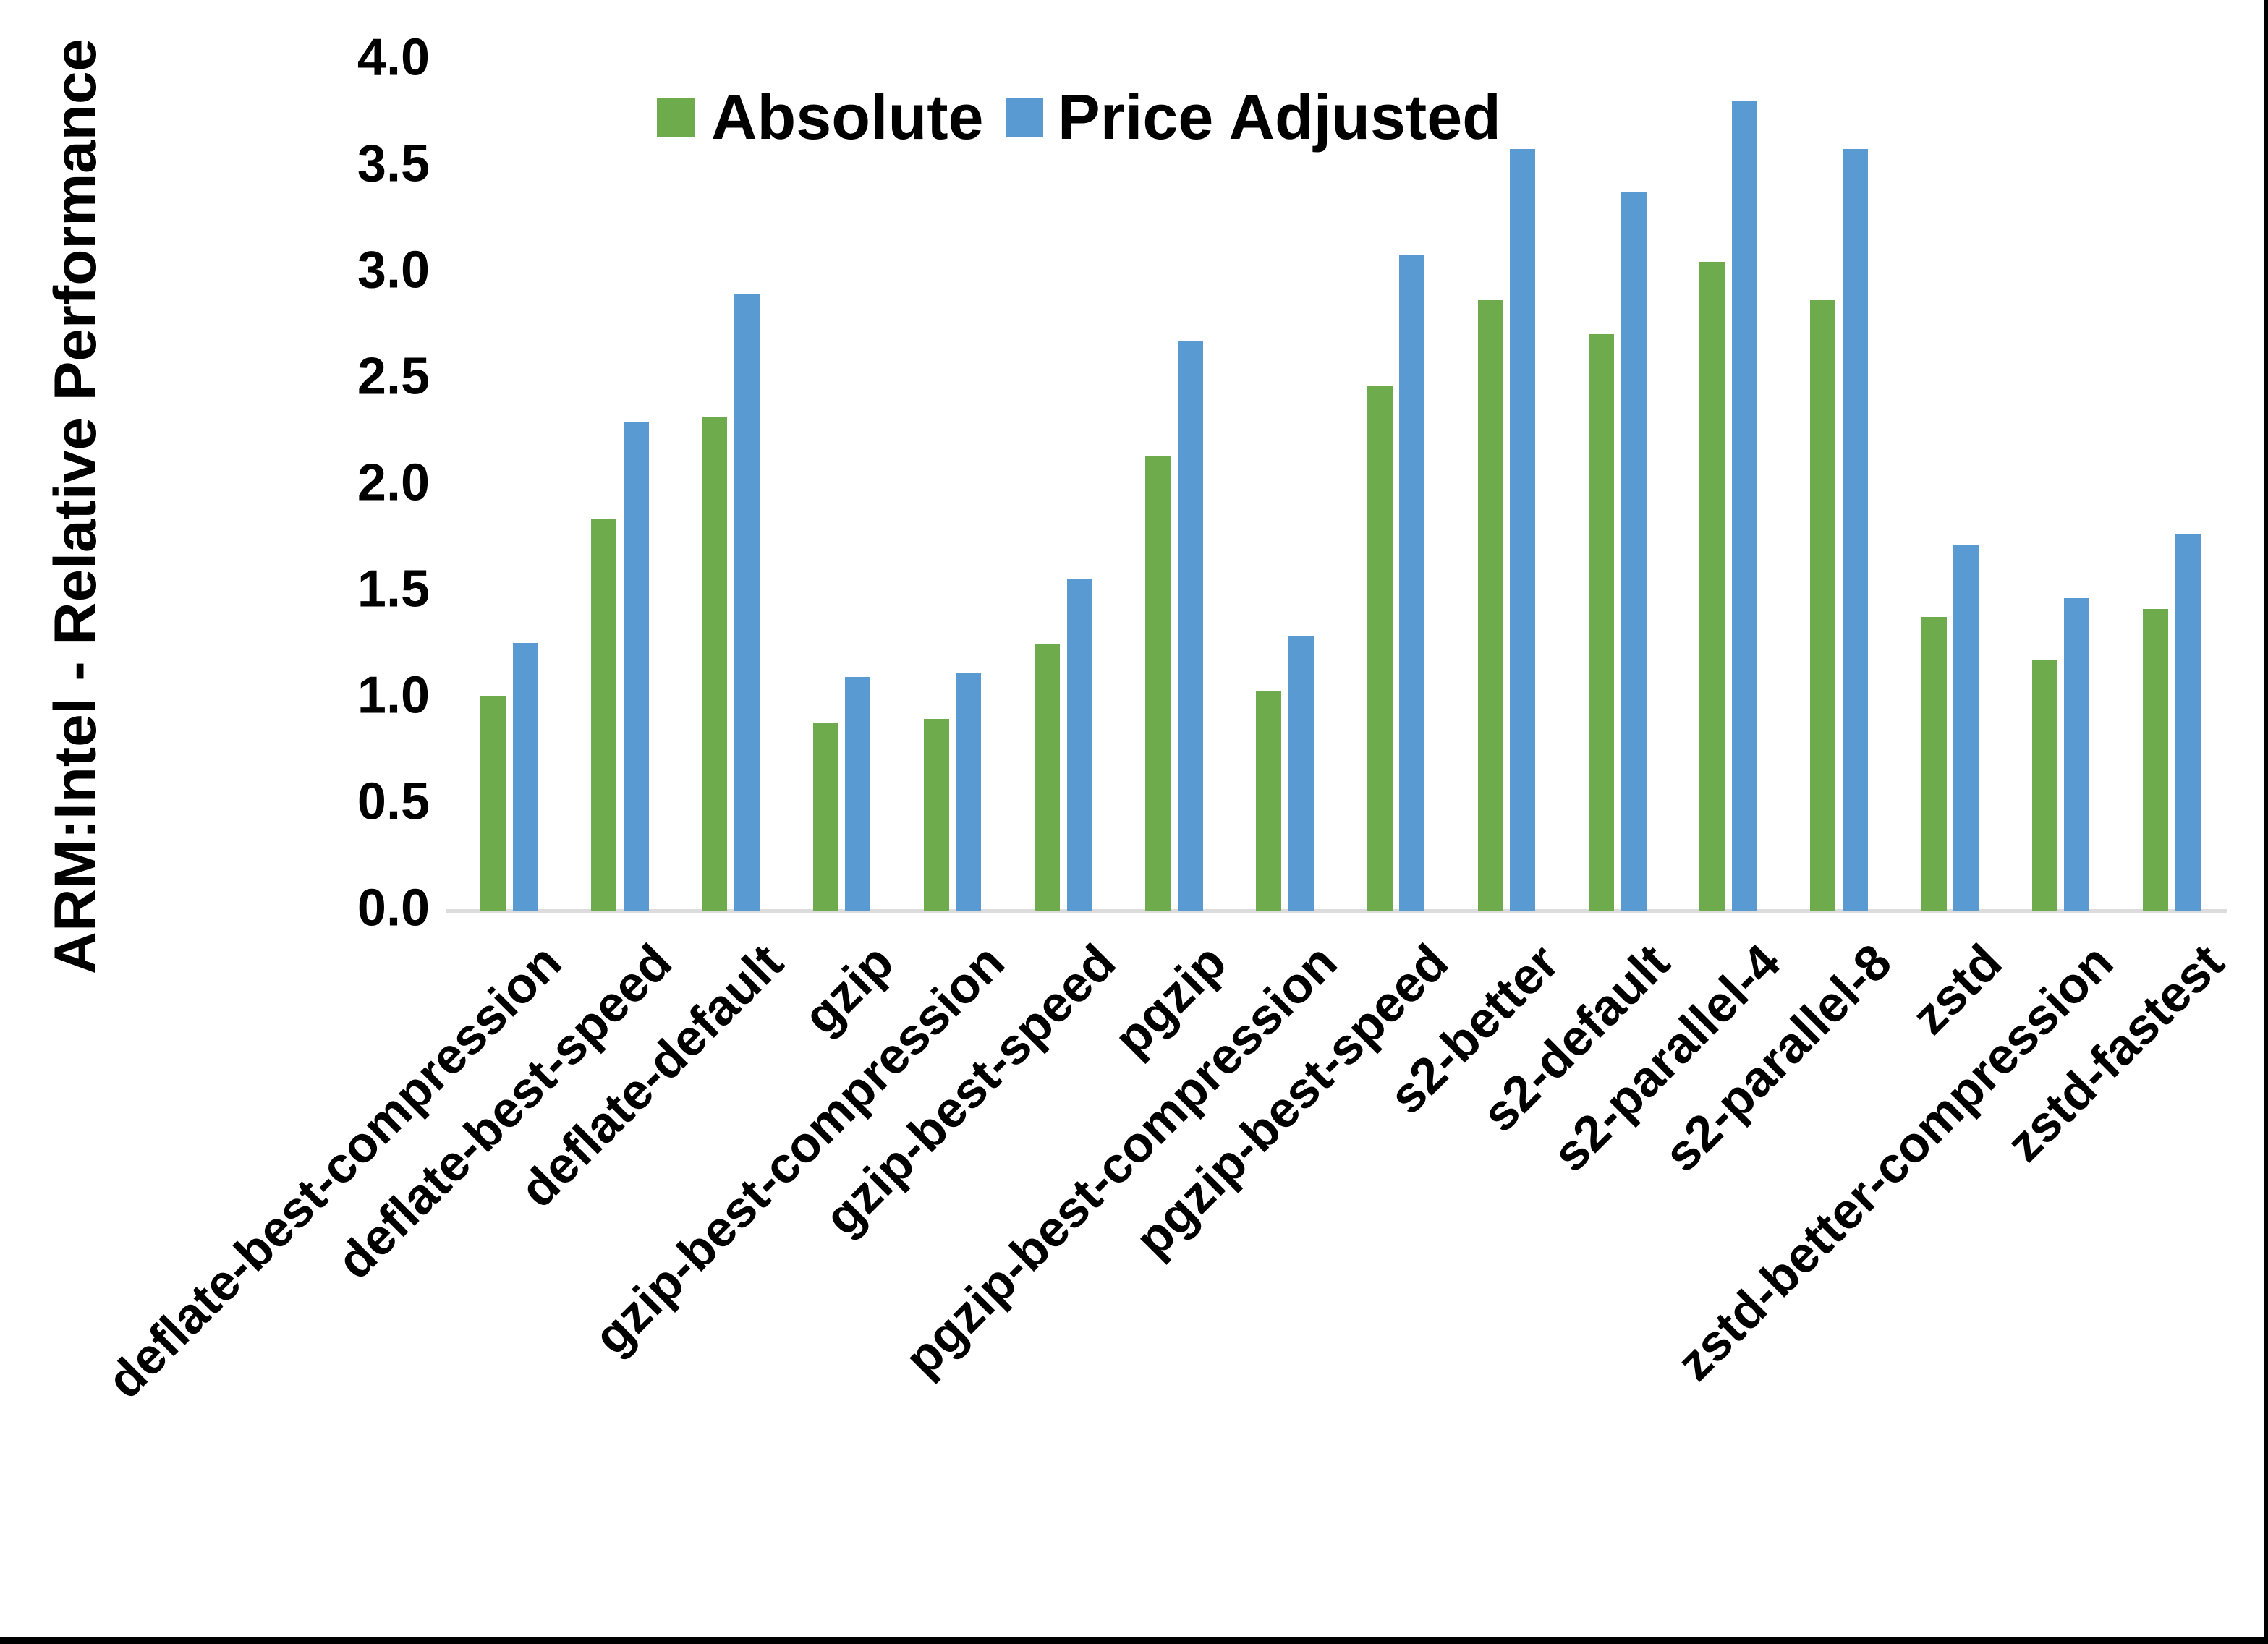 This screenshot has width=2268, height=1644. Describe the element at coordinates (1047, 777) in the screenshot. I see `bar-absolute-gzip-best-speed` at that location.